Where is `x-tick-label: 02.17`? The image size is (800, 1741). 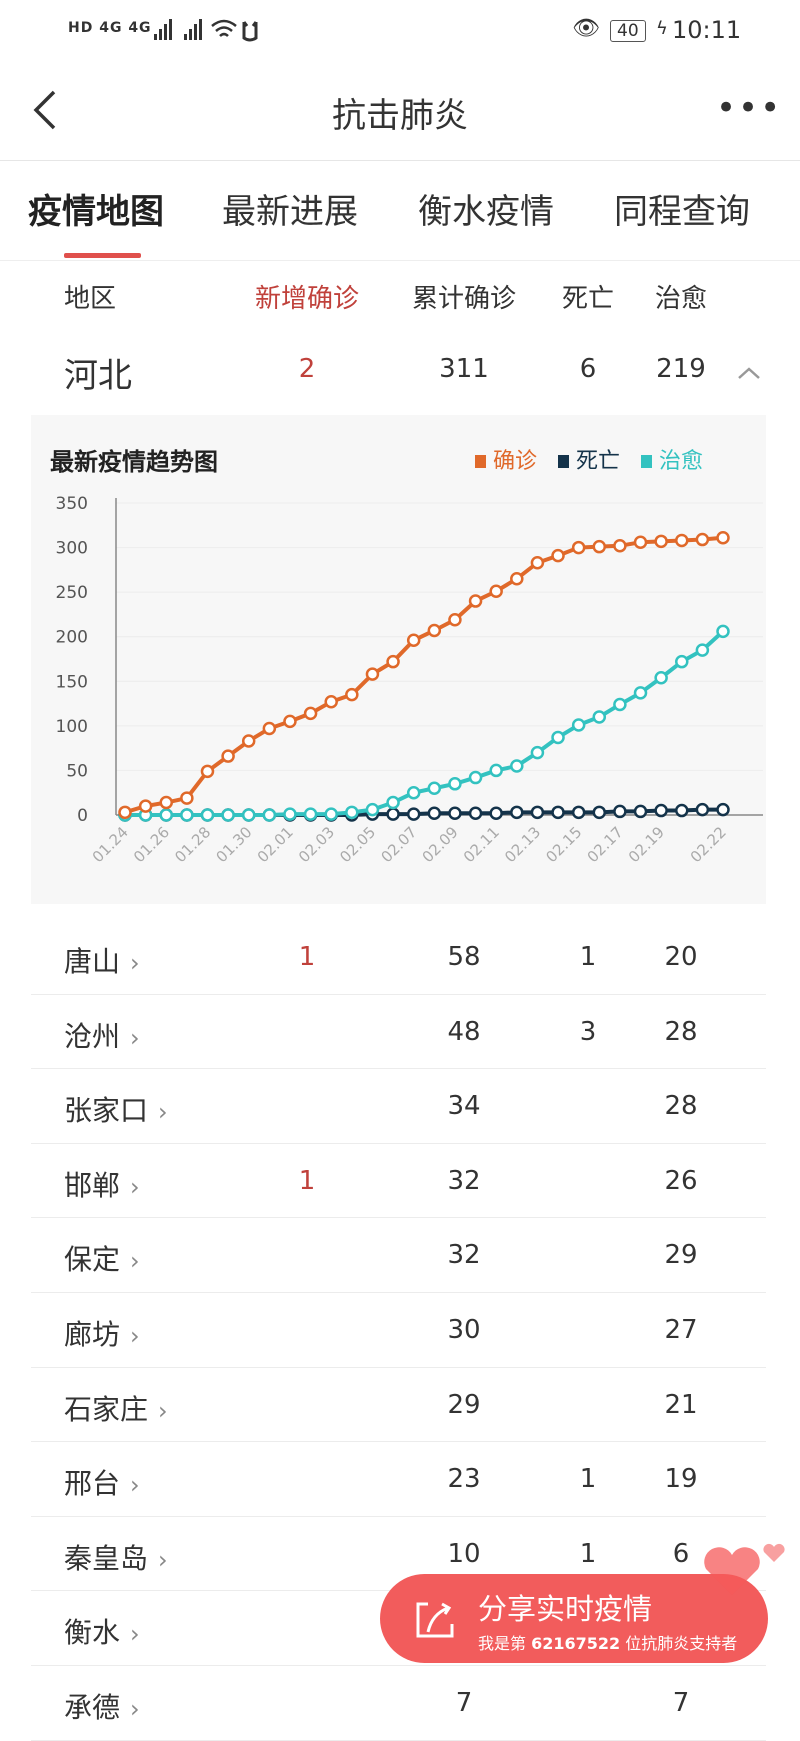 x-tick-label: 02.17 is located at coordinates (605, 844).